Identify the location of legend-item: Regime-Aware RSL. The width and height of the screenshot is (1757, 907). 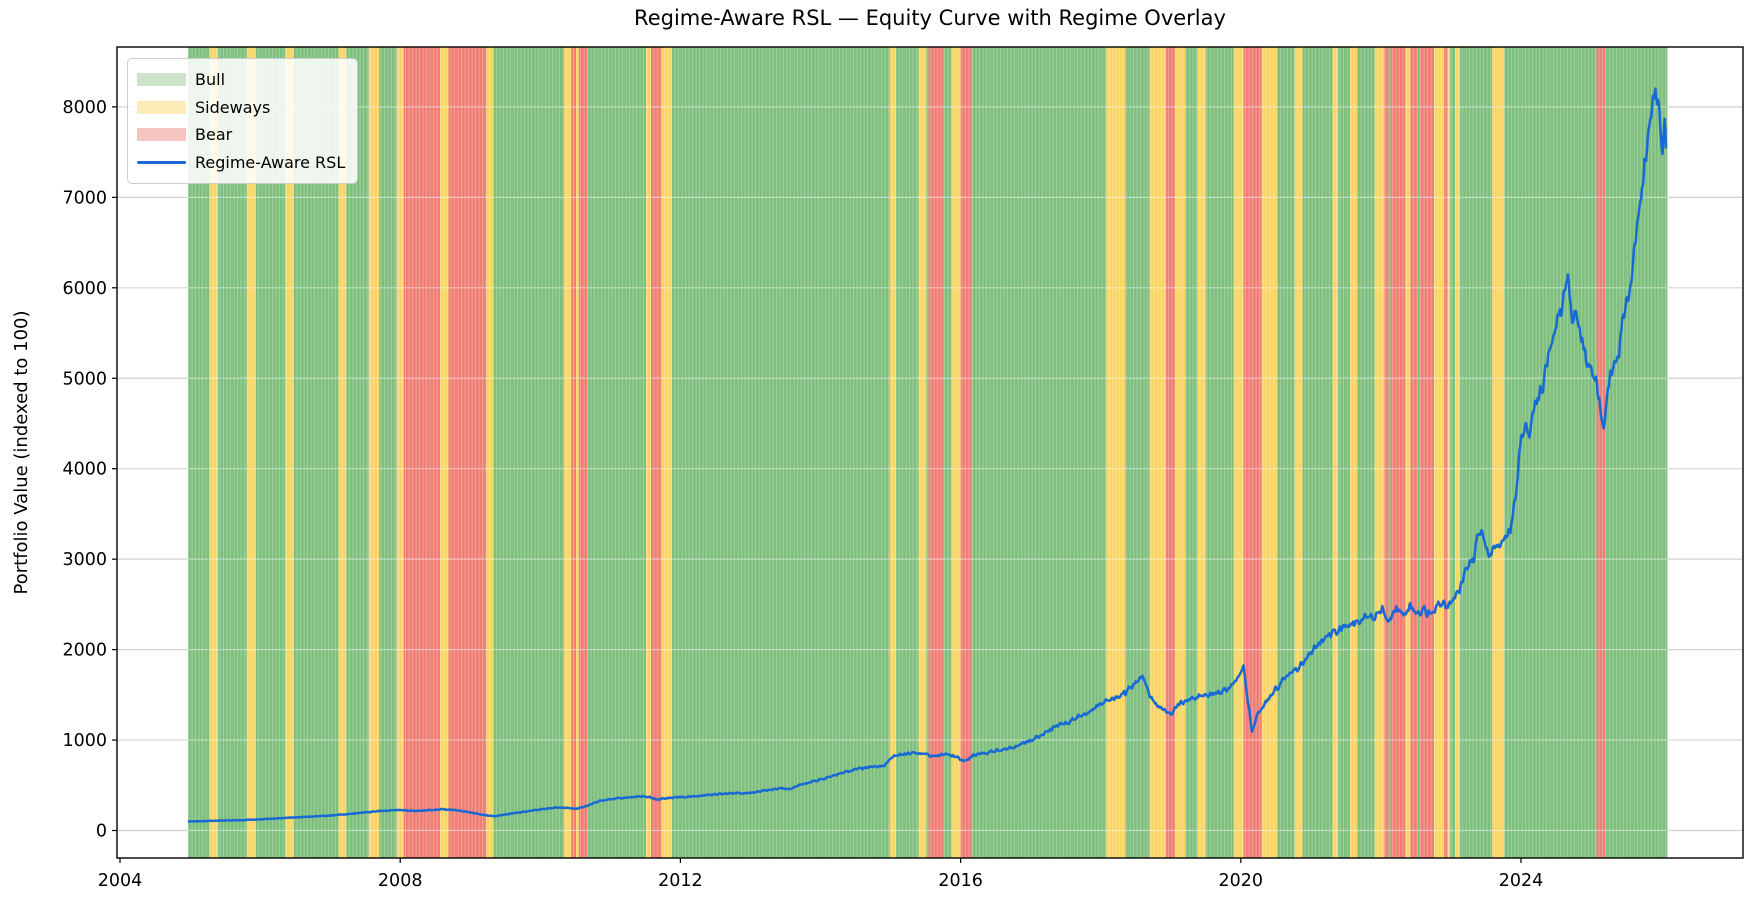
(241, 163).